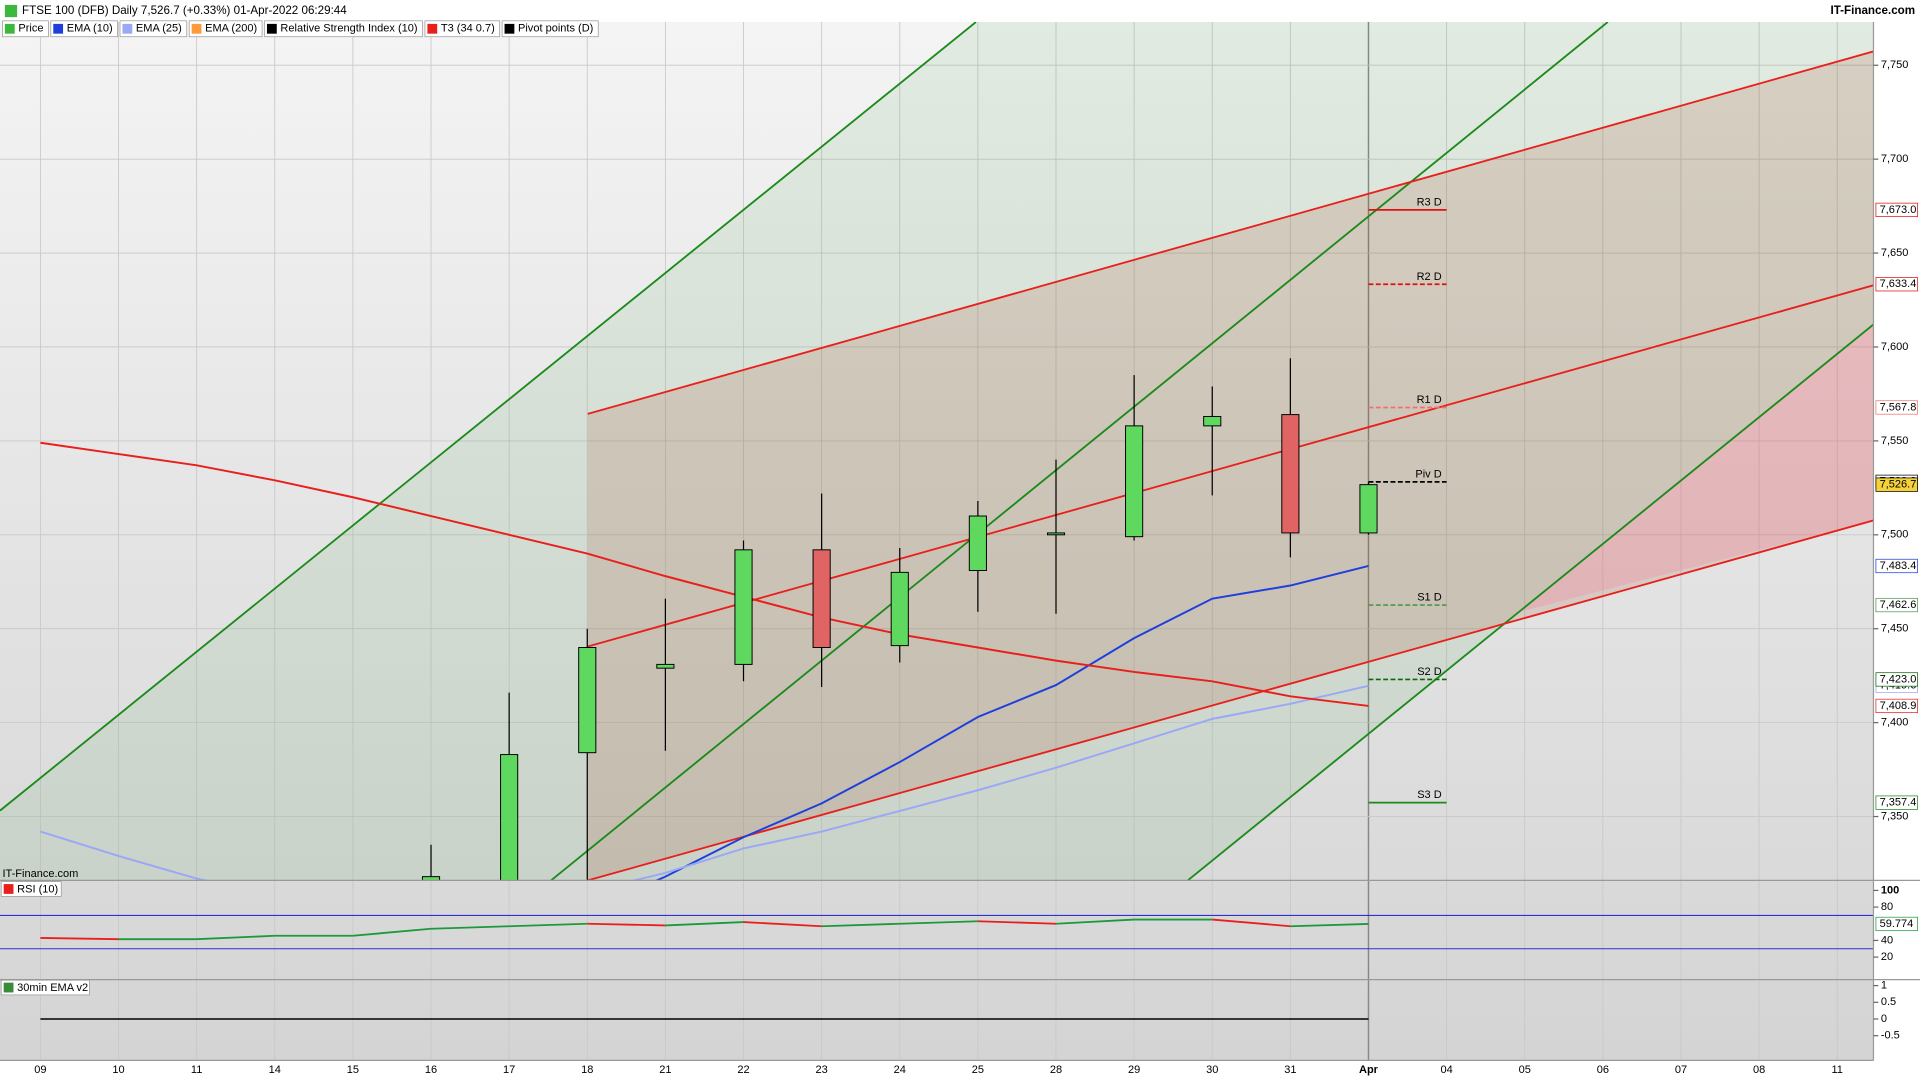 The image size is (1920, 1080). Describe the element at coordinates (1837, 1070) in the screenshot. I see `x-tick-label: 11` at that location.